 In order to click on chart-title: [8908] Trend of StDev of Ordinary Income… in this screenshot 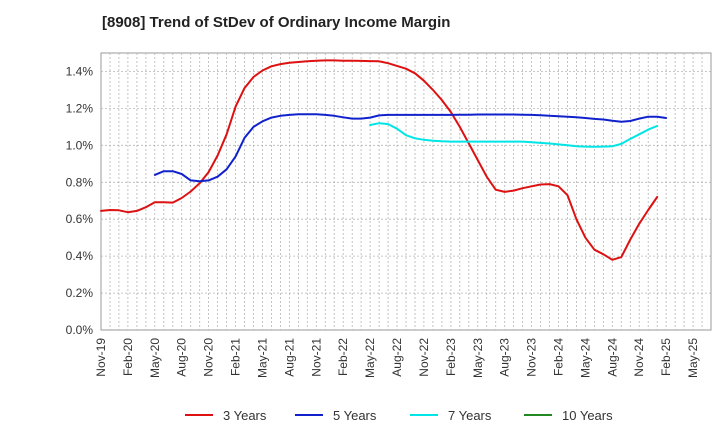, I will do `click(276, 22)`.